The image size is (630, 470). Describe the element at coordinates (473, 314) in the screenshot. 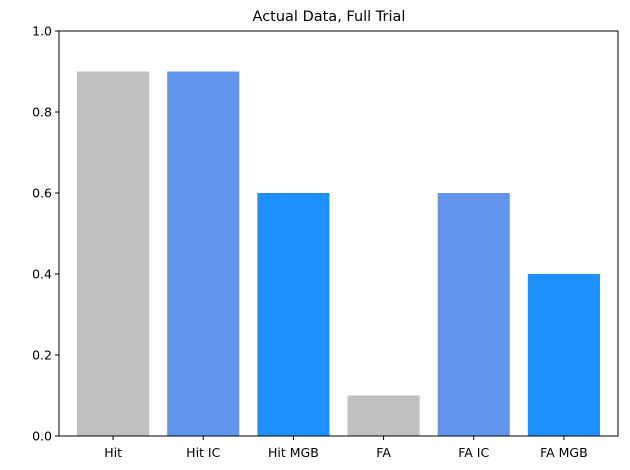

I see `bar-fa-ic` at that location.